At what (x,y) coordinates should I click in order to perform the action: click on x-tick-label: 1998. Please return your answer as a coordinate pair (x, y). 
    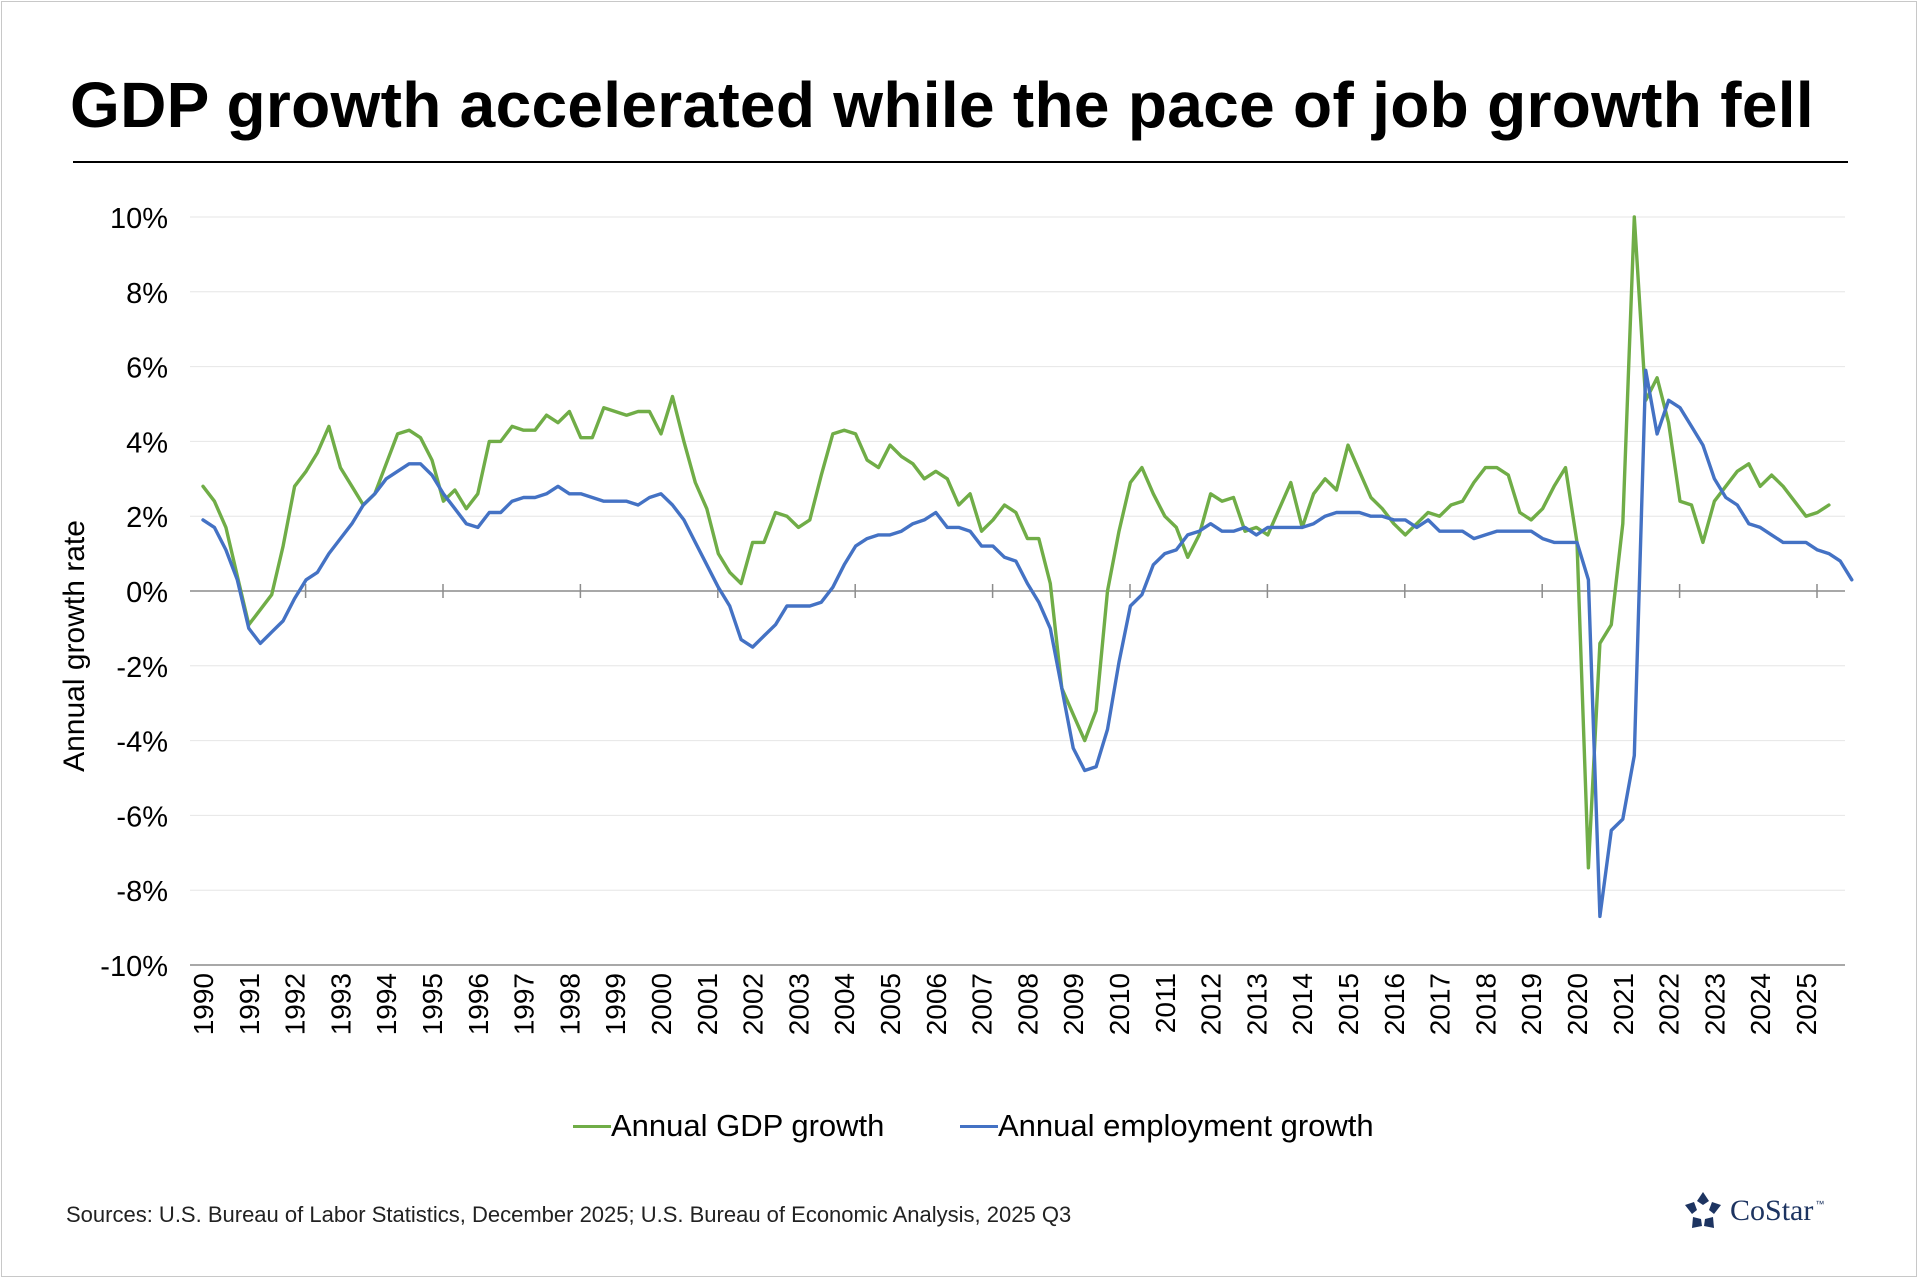
    Looking at the image, I should click on (569, 1004).